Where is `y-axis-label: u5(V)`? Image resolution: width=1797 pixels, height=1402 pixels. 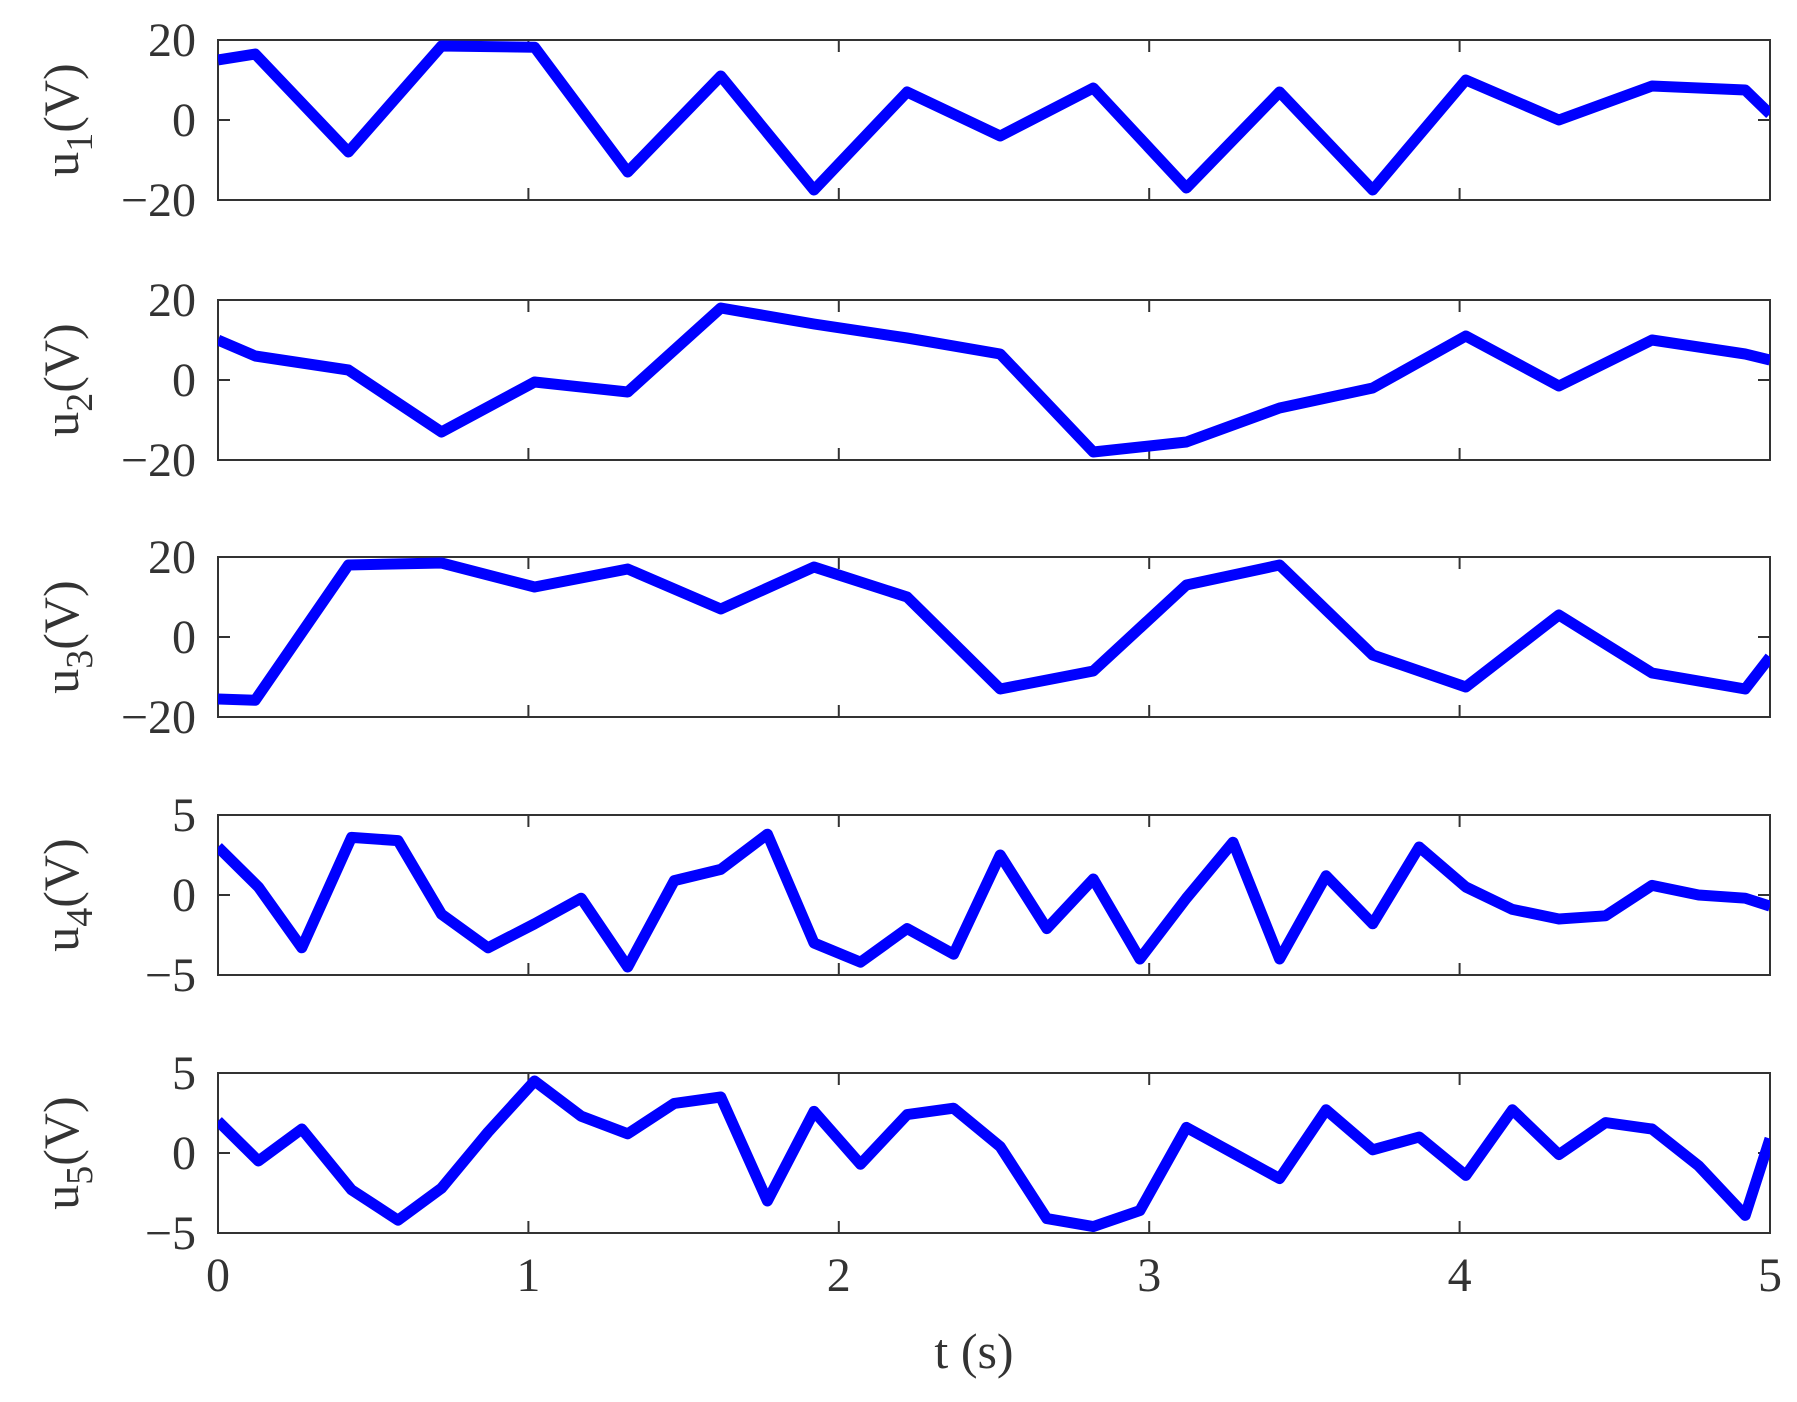 y-axis-label: u5(V) is located at coordinates (67, 1152).